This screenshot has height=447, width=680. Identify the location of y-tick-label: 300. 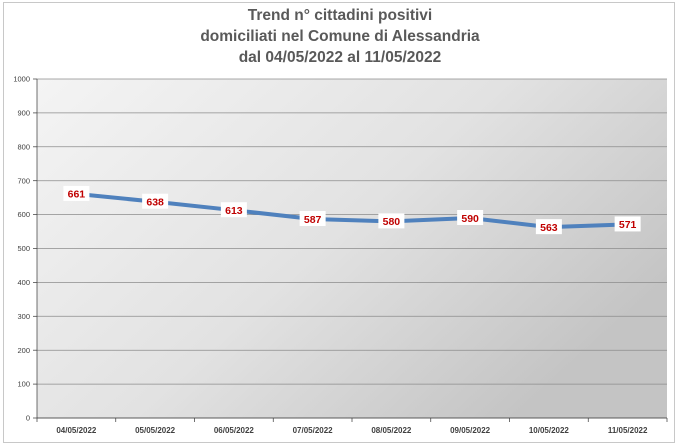
(23, 316).